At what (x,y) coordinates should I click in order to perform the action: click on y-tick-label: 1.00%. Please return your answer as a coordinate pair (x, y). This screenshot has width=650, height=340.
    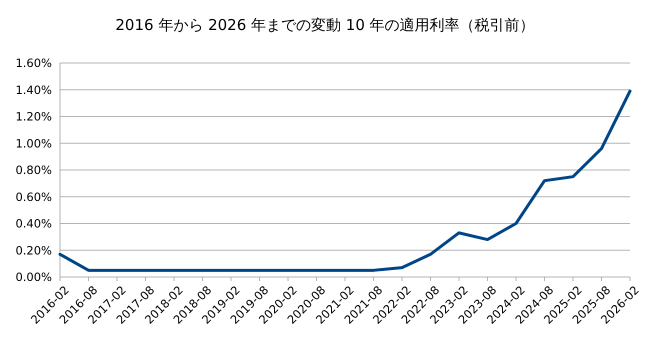
    Looking at the image, I should click on (33, 143).